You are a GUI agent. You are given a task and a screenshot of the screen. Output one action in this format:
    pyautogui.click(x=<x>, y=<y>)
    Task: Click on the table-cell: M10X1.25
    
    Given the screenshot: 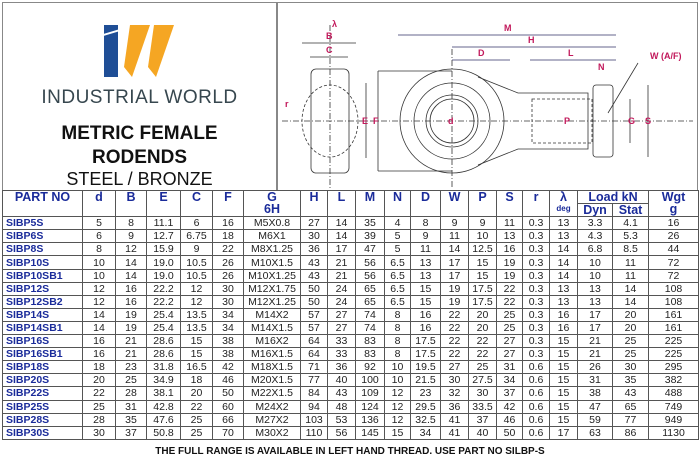 What is the action you would take?
    pyautogui.click(x=272, y=275)
    